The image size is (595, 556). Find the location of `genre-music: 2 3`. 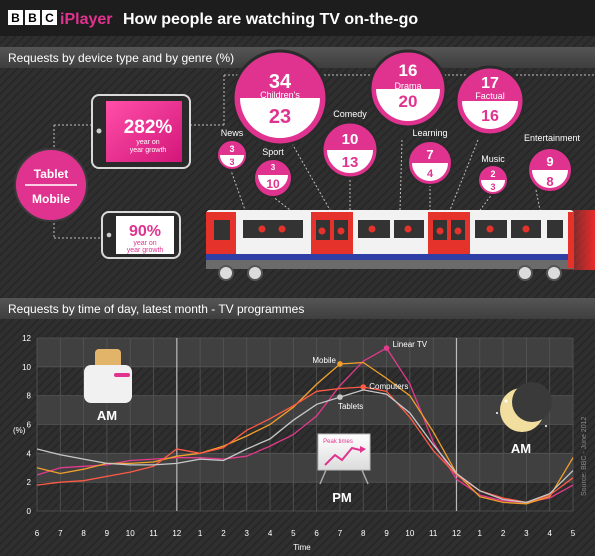

genre-music: 2 3 is located at coordinates (493, 180).